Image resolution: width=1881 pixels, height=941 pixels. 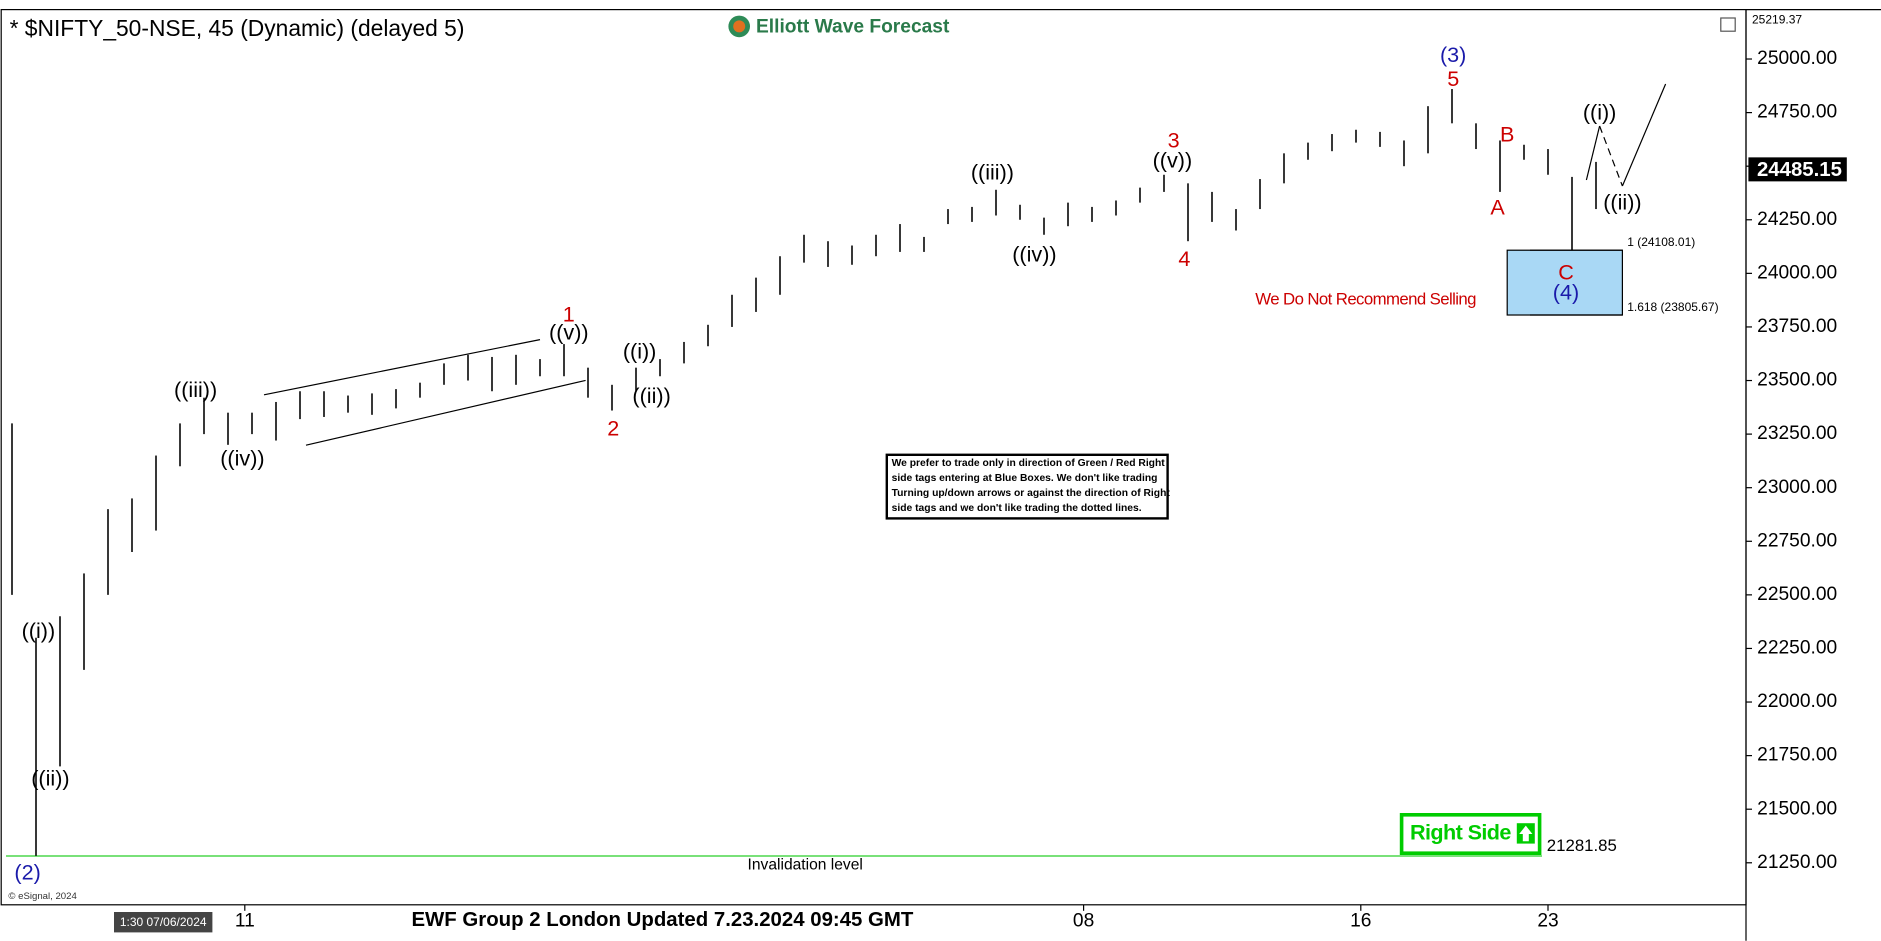 I want to click on target-label: 1 (24108.01), so click(x=1661, y=242).